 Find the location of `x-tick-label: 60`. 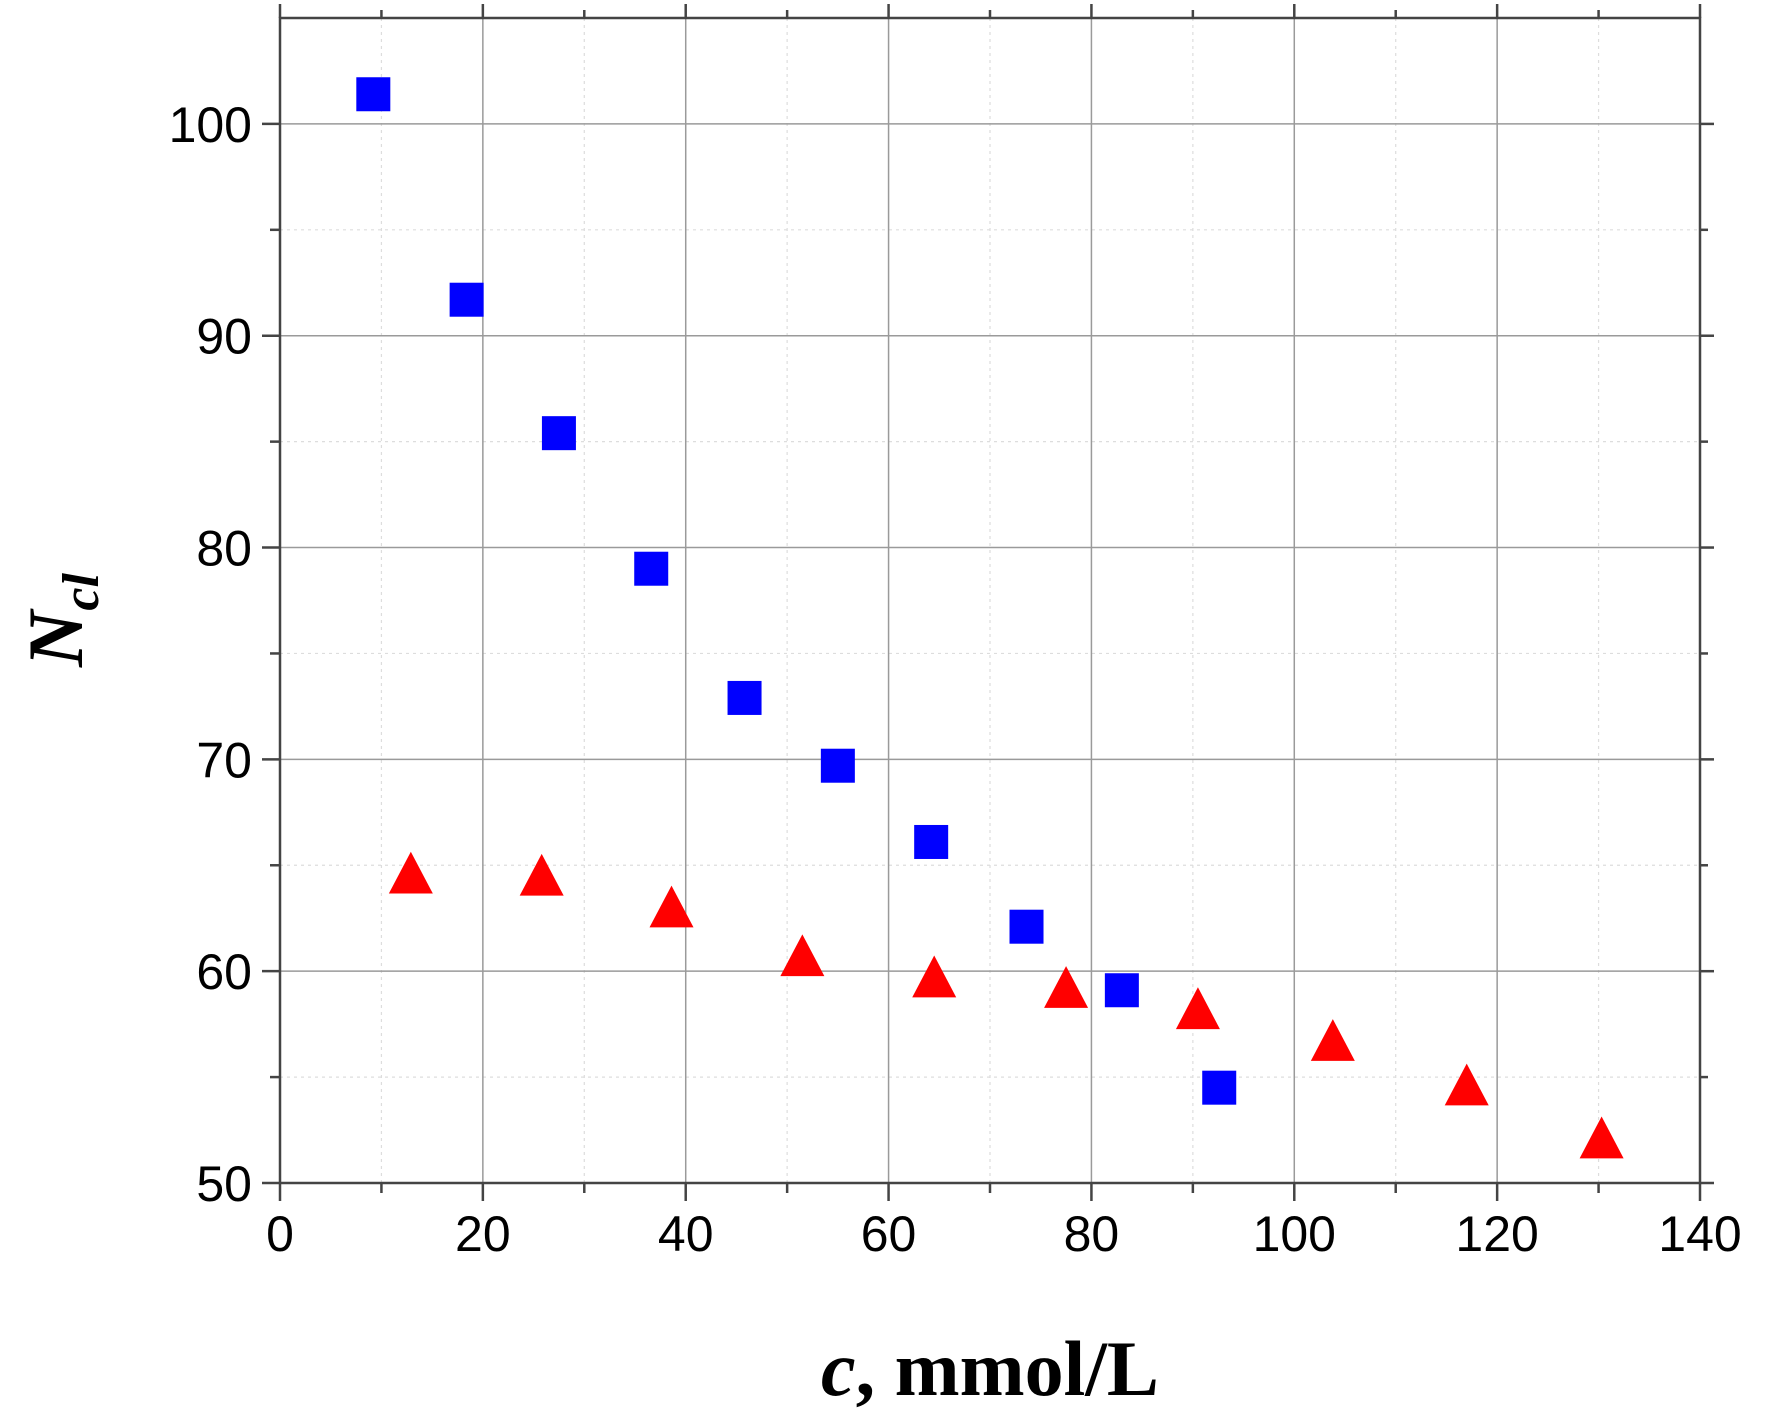

x-tick-label: 60 is located at coordinates (889, 1234).